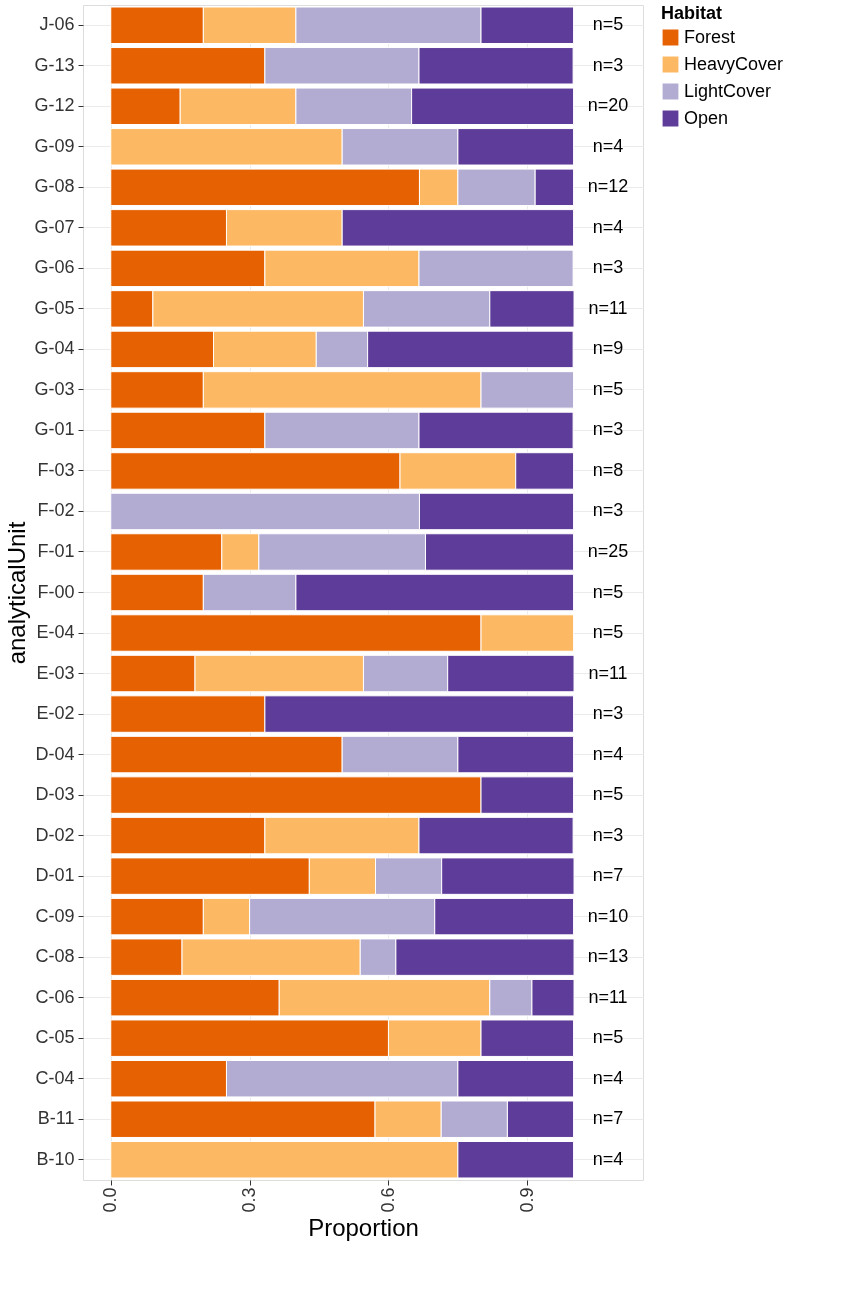  Describe the element at coordinates (54, 307) in the screenshot. I see `y-tick-label: G-05` at that location.